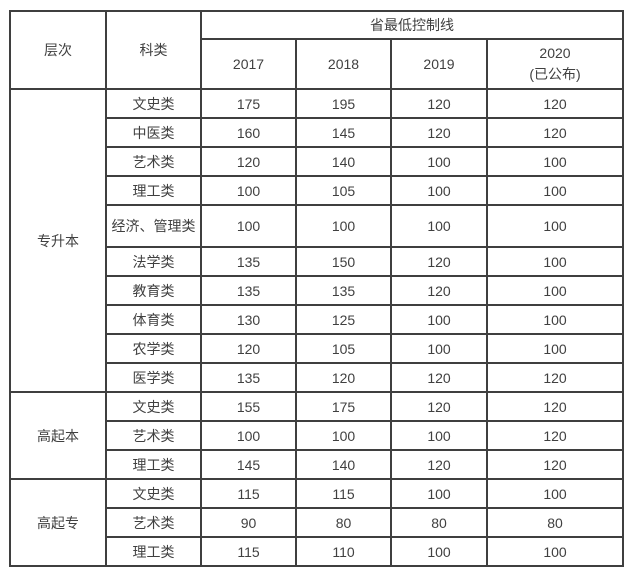 Image resolution: width=632 pixels, height=567 pixels. Describe the element at coordinates (248, 103) in the screenshot. I see `value-cell: 175` at that location.